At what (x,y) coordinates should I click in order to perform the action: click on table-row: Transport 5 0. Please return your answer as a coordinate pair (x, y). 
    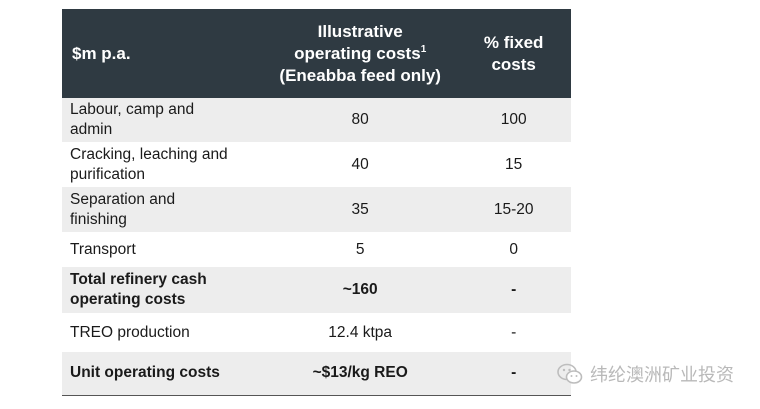
    Looking at the image, I should click on (316, 249).